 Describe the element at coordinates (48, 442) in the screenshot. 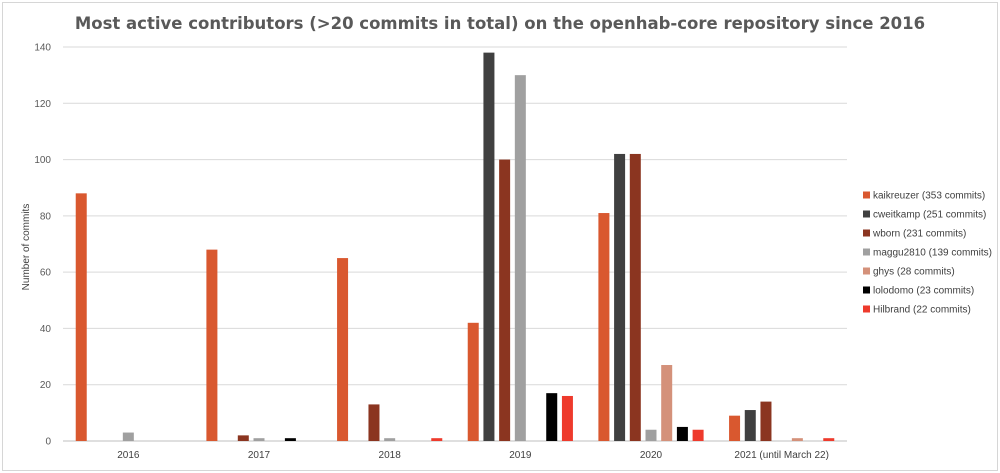

I see `y-tick-label: 0` at that location.